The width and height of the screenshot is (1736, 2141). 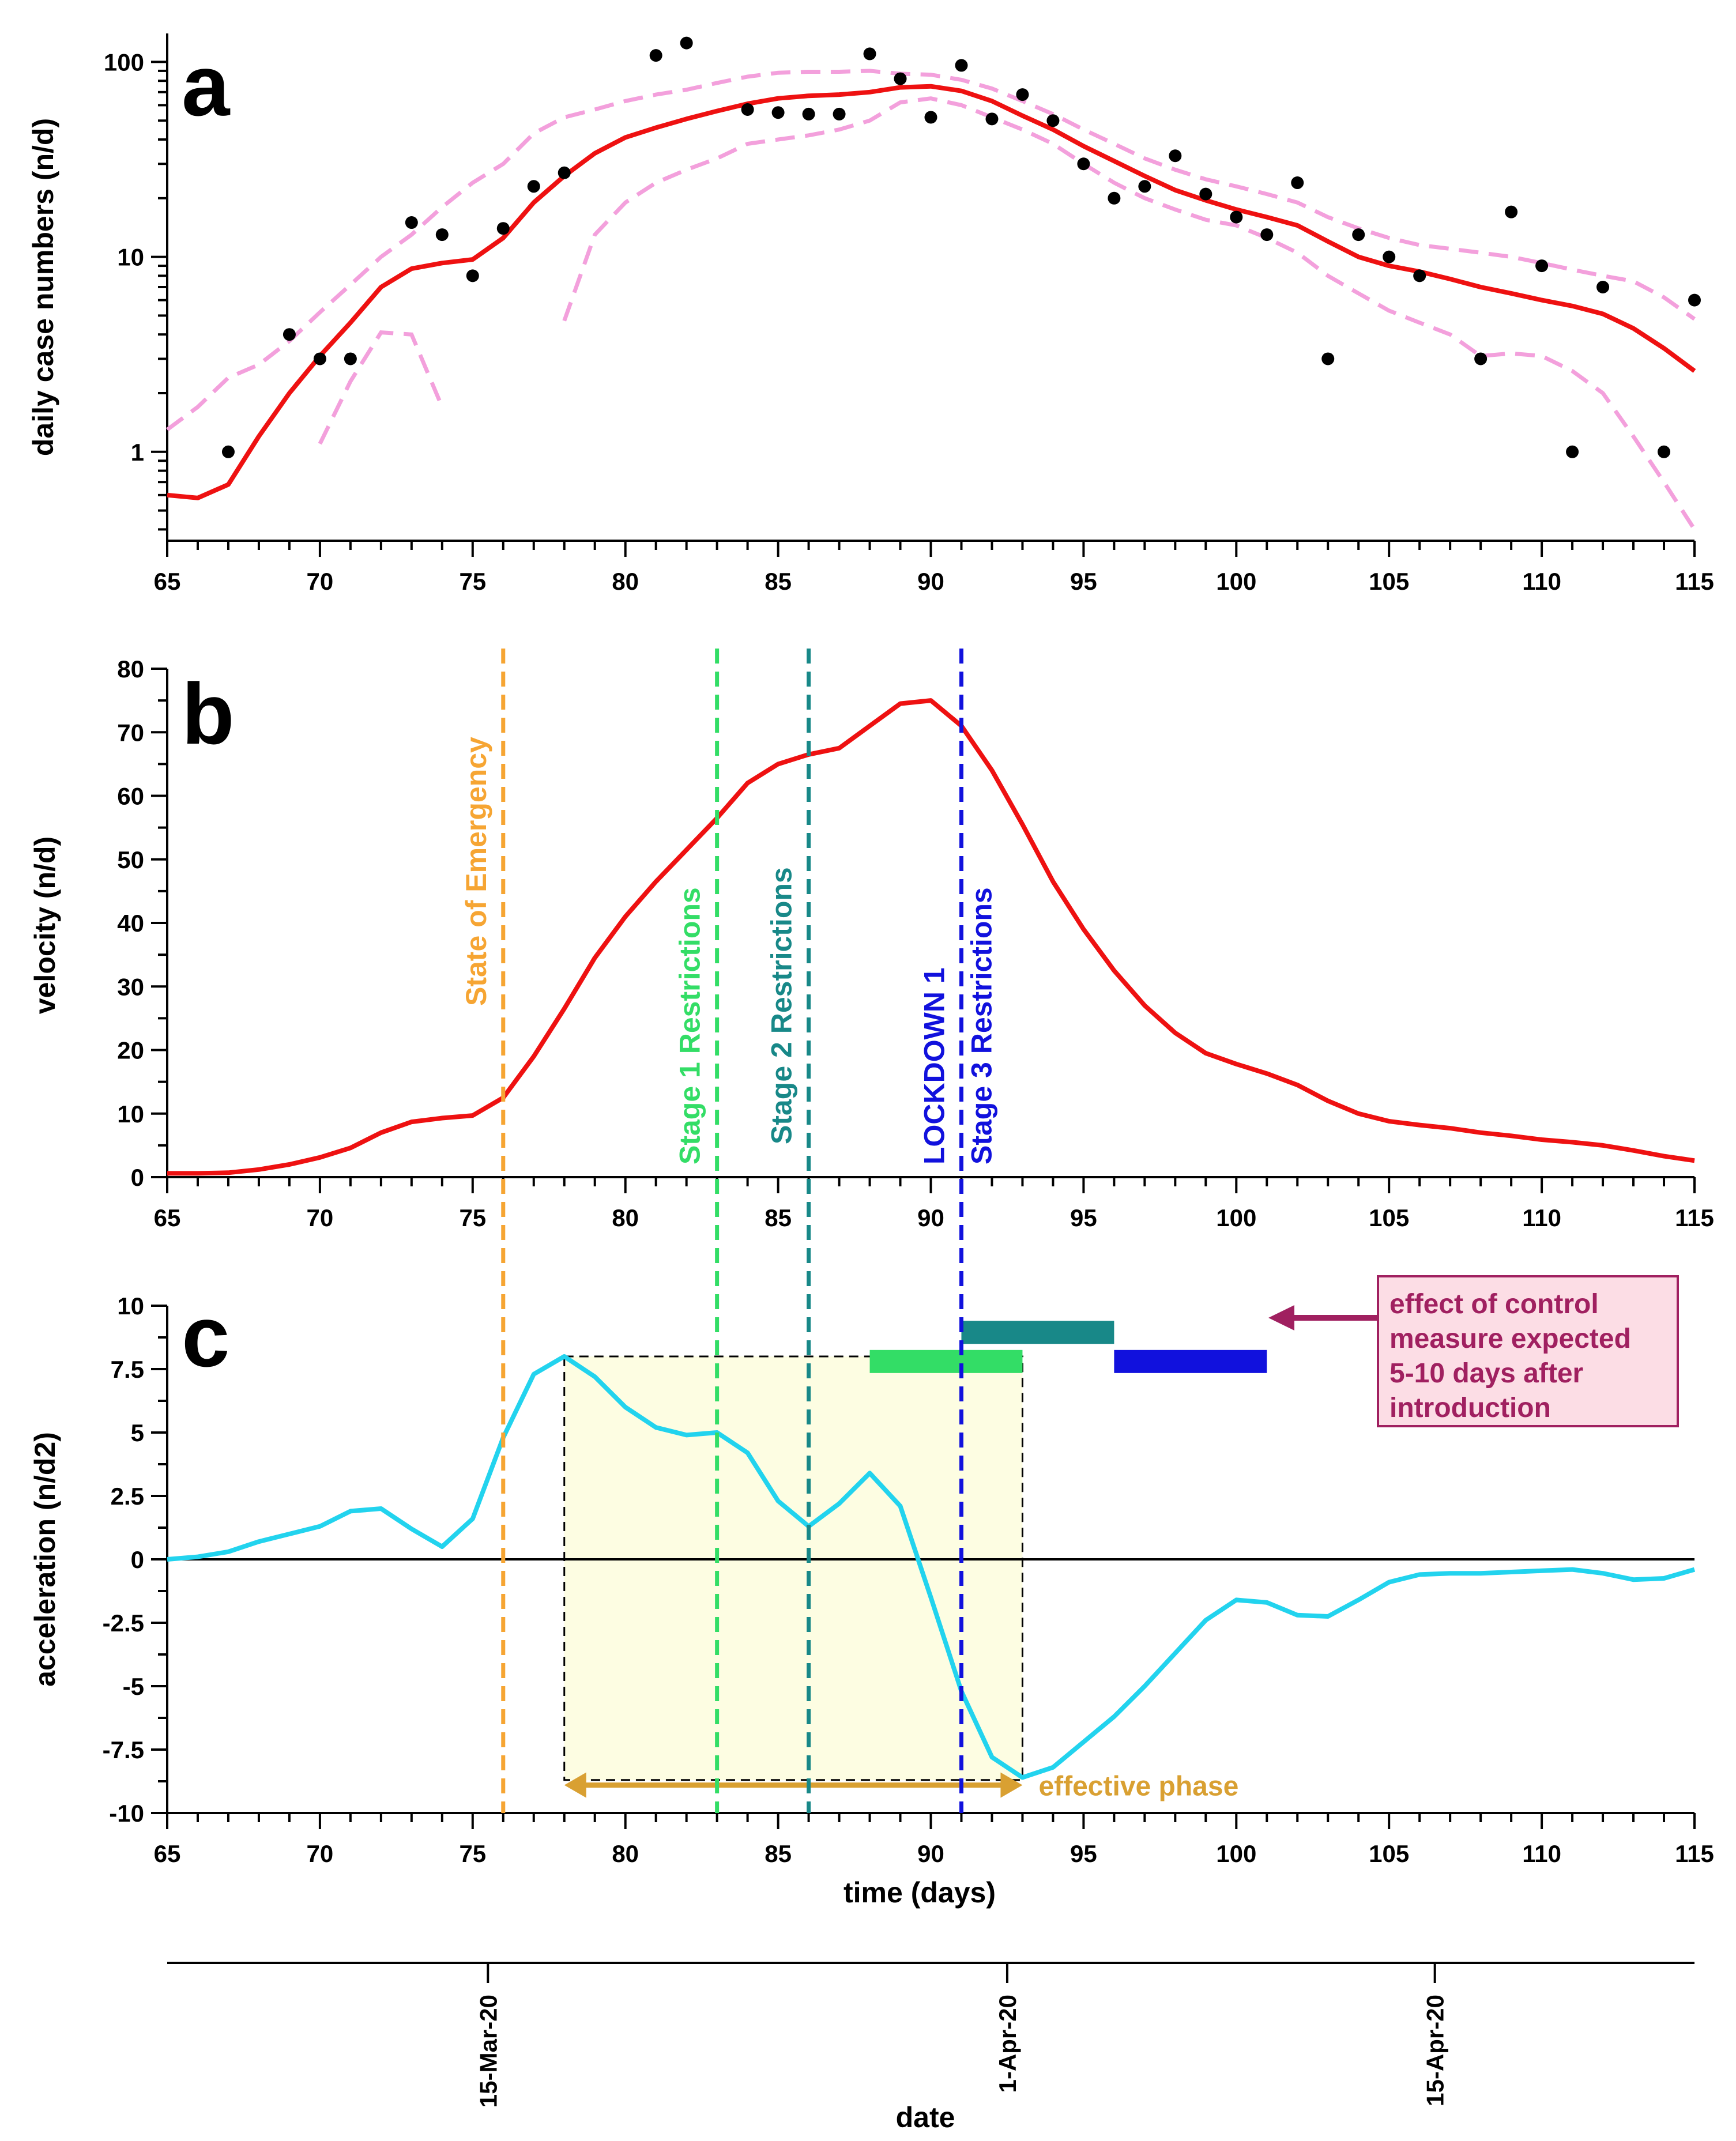 I want to click on panel-c-y-tick-label: -10, so click(x=126, y=1813).